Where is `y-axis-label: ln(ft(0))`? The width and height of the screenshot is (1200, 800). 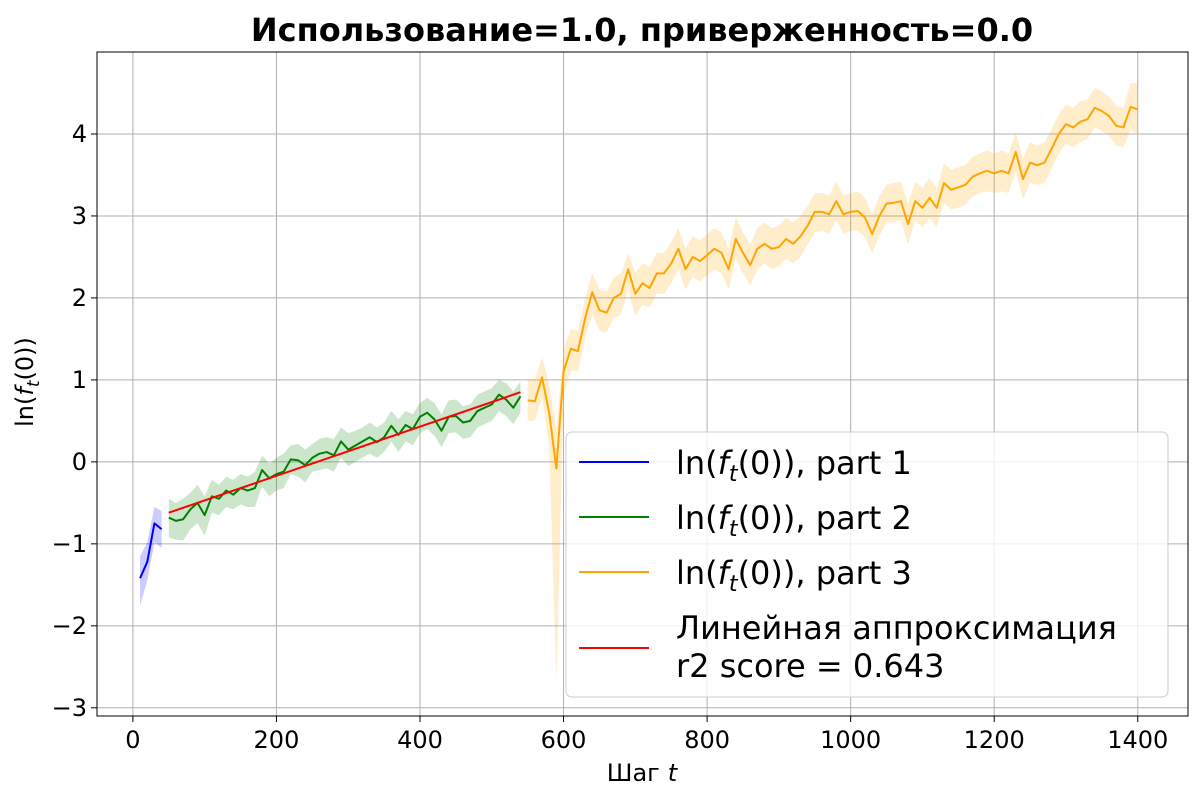 y-axis-label: ln(ft(0)) is located at coordinates (27, 382).